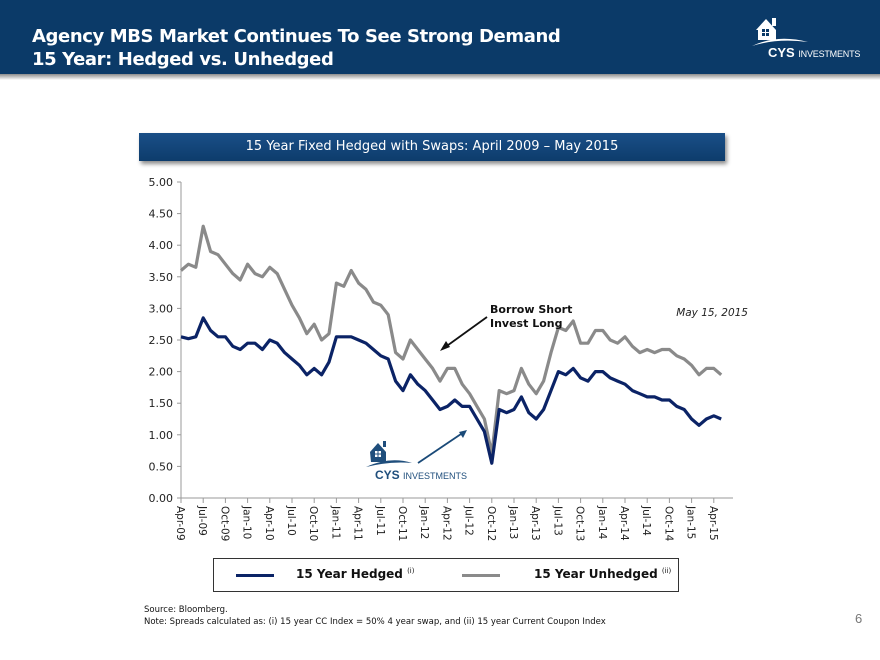 This screenshot has height=660, width=880. Describe the element at coordinates (513, 522) in the screenshot. I see `x-tick-label: Jan-13` at that location.